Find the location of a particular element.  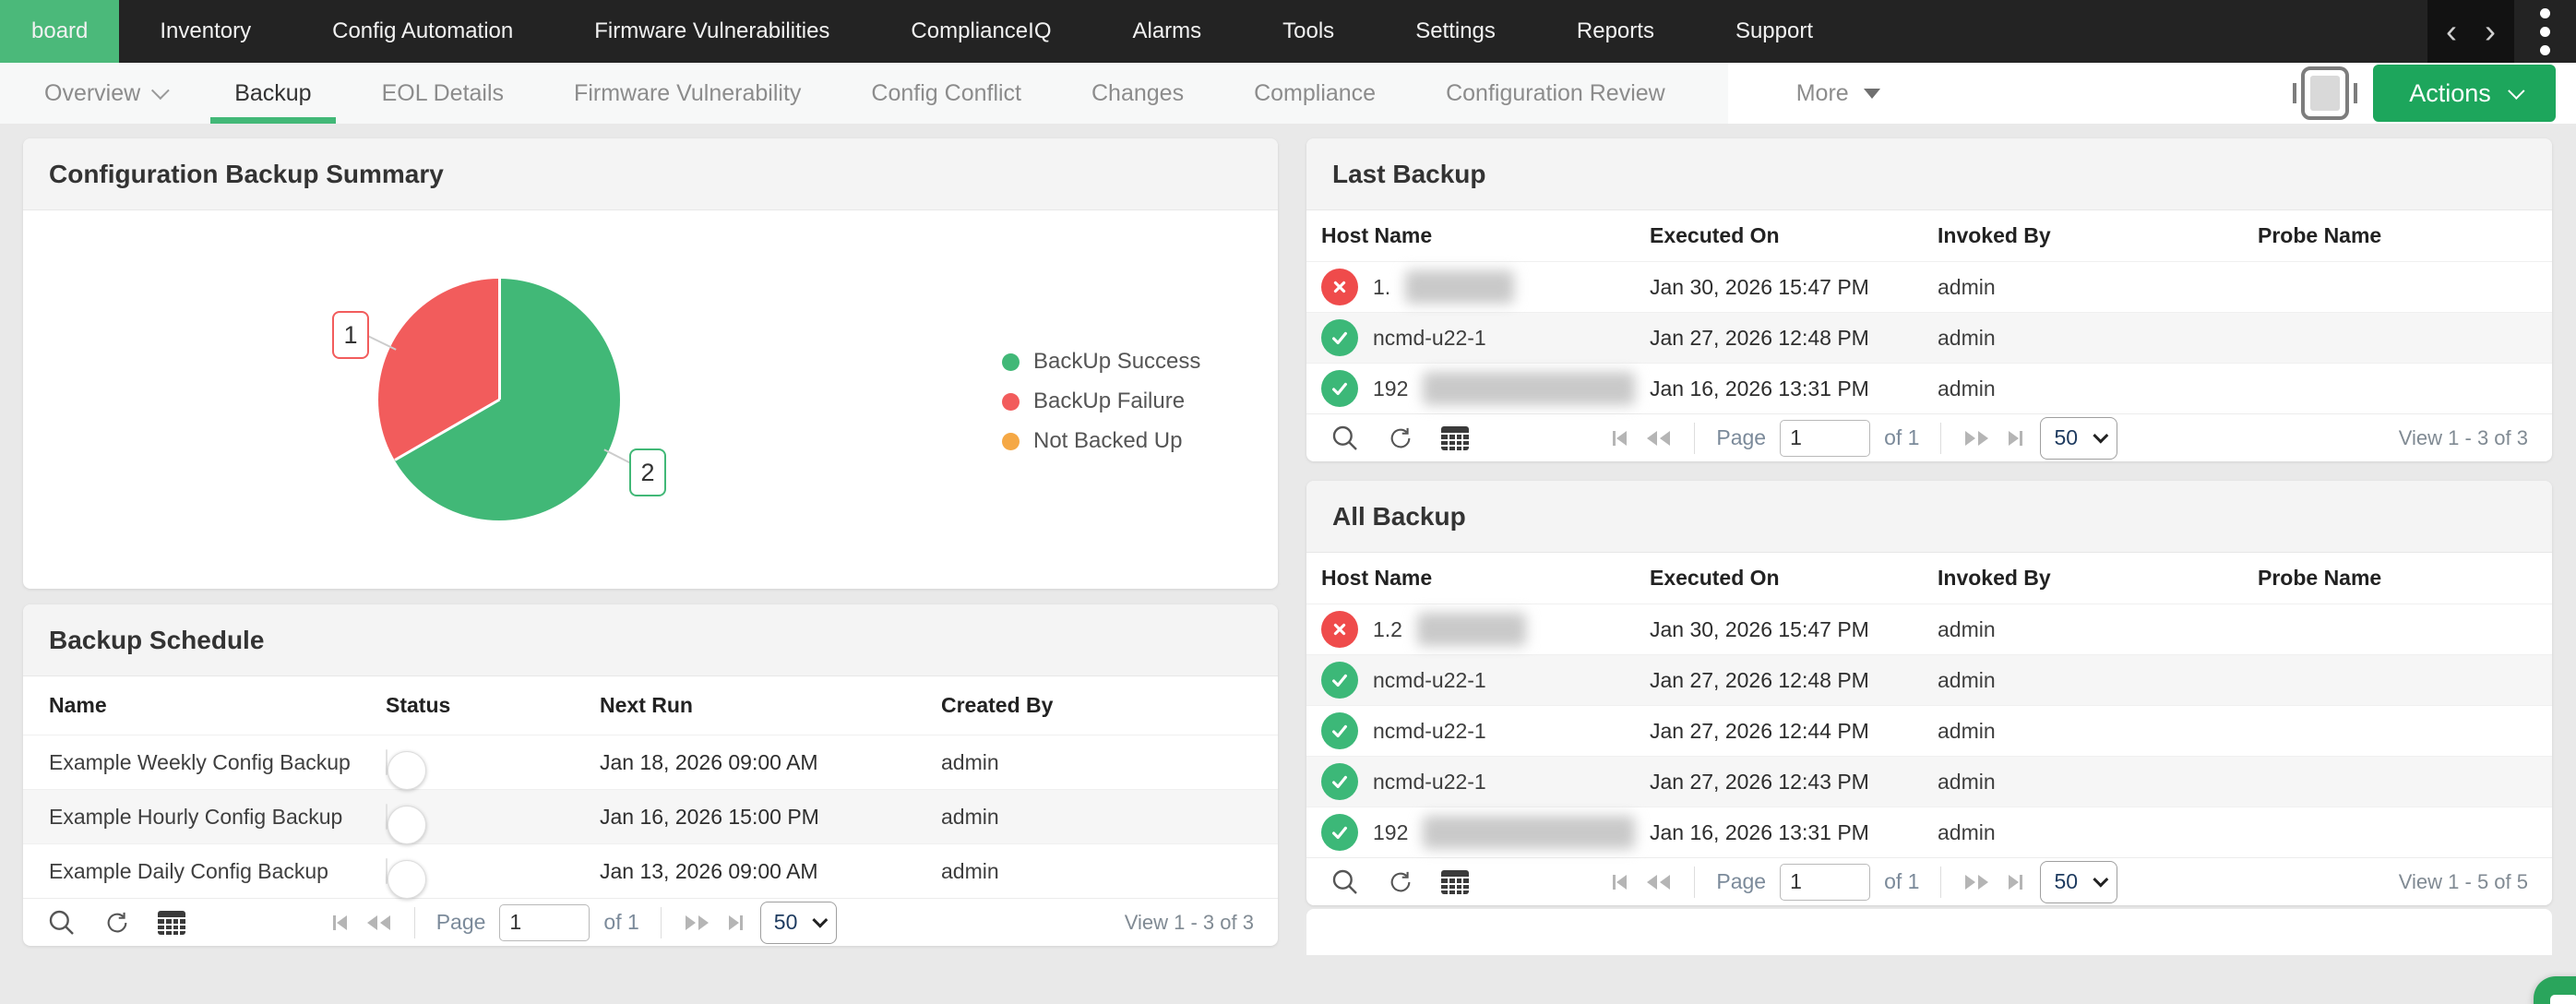

chat-button is located at coordinates (2555, 990).